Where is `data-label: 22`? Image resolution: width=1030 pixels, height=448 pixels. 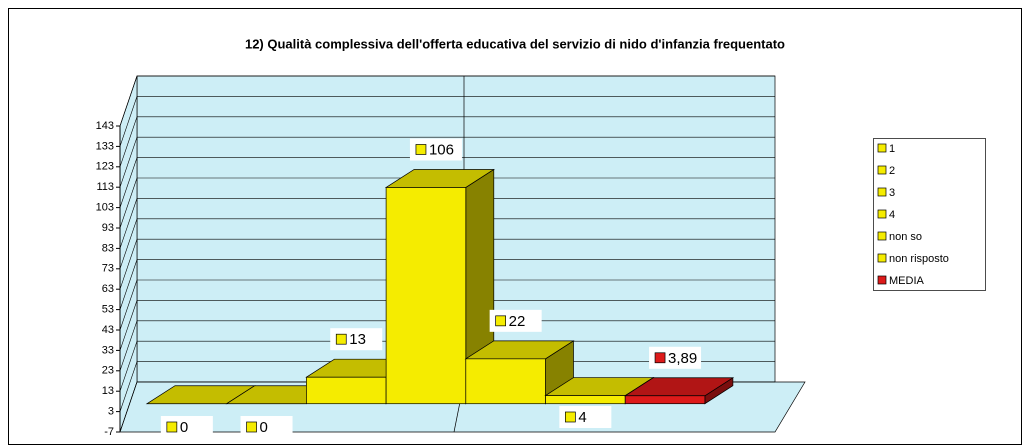 data-label: 22 is located at coordinates (515, 320).